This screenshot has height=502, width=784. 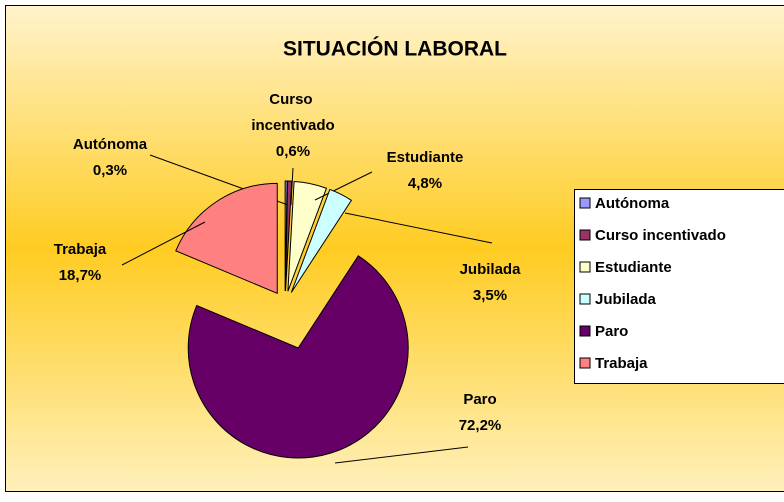 I want to click on slice-value-label: 0,3%, so click(x=110, y=170).